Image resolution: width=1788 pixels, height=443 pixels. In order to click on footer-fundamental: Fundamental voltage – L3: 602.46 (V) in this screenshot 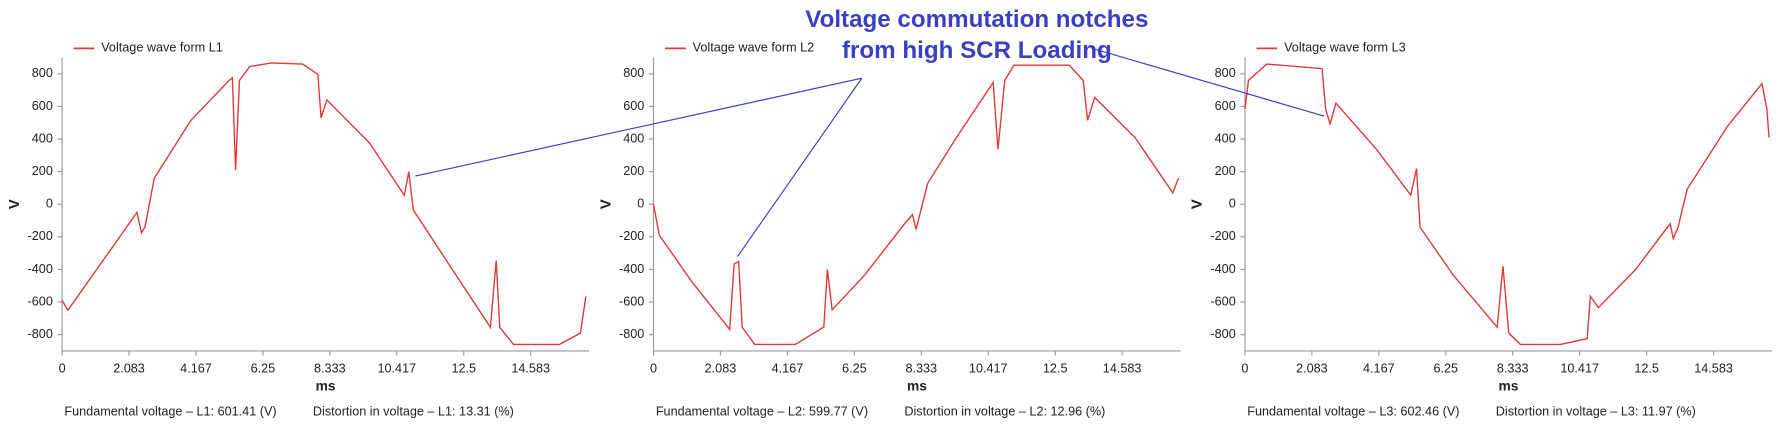, I will do `click(1353, 411)`.